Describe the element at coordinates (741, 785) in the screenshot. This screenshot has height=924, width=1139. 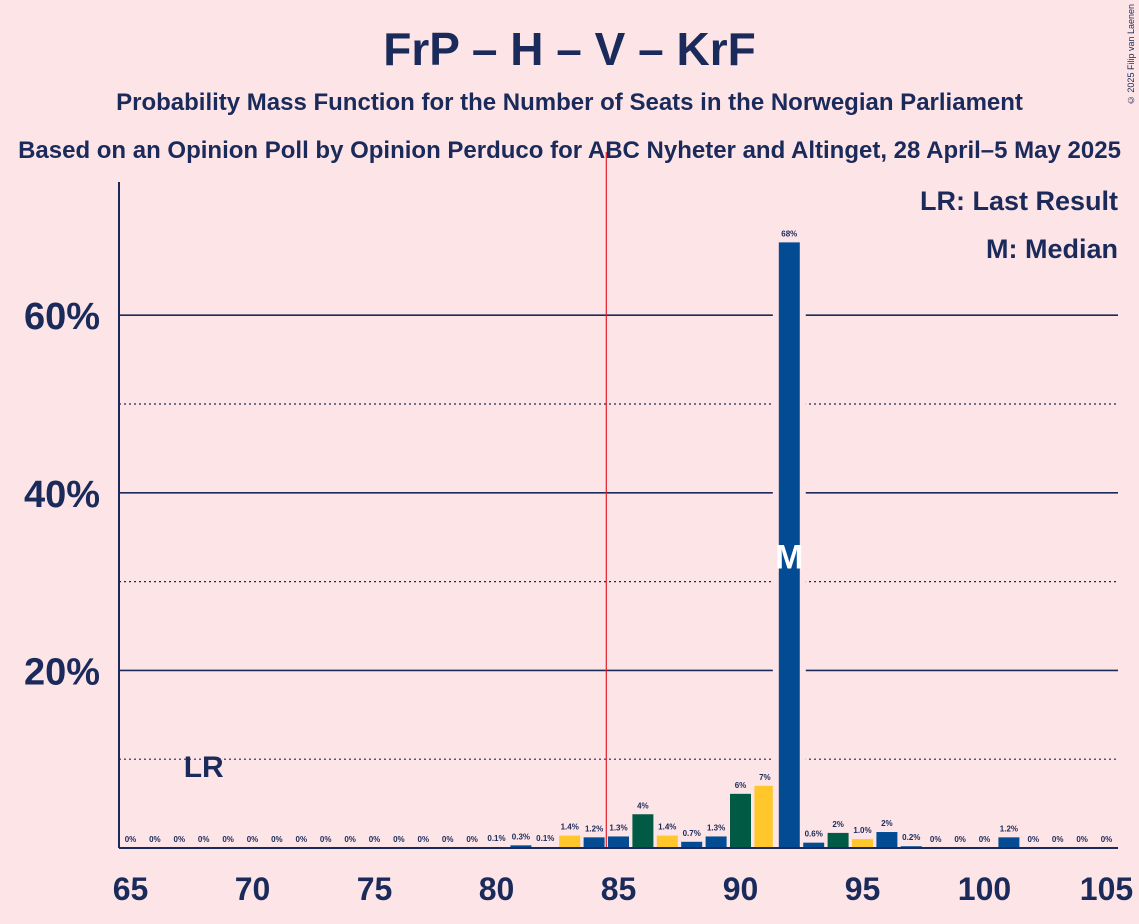
I see `bar-label-seat-90: 6%` at that location.